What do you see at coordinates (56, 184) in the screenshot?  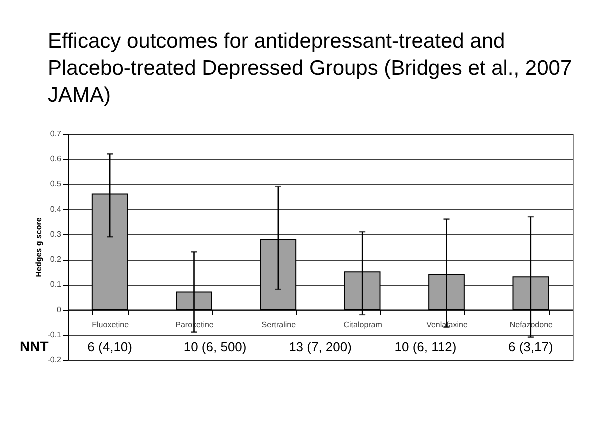 I see `y-tick-label: 0.5` at bounding box center [56, 184].